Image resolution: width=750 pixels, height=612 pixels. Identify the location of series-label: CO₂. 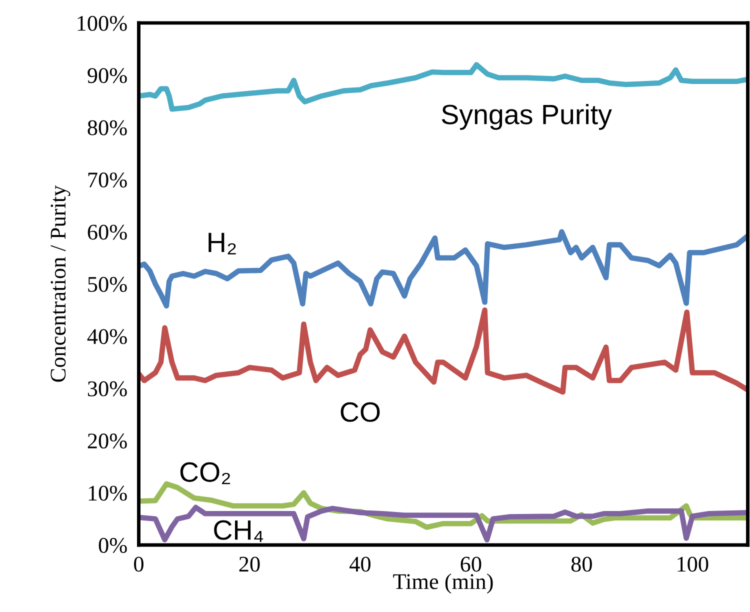
(205, 473).